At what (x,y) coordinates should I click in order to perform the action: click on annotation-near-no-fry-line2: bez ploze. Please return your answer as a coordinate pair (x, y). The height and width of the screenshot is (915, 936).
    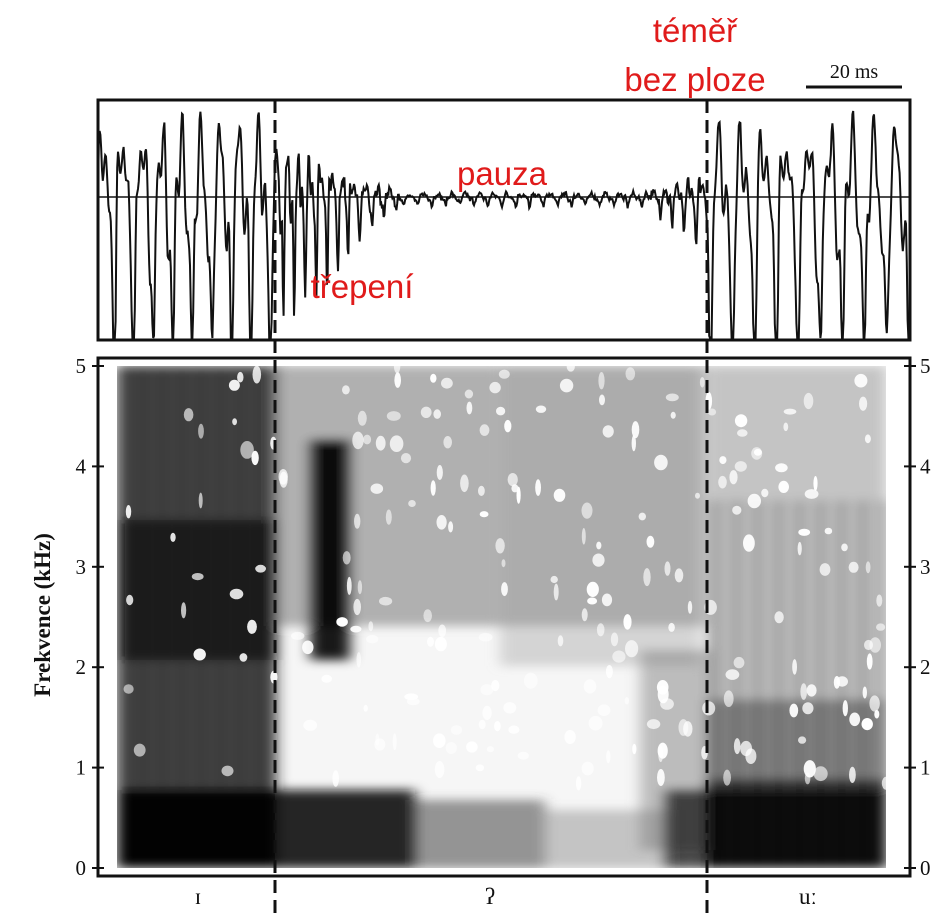
    Looking at the image, I should click on (694, 79).